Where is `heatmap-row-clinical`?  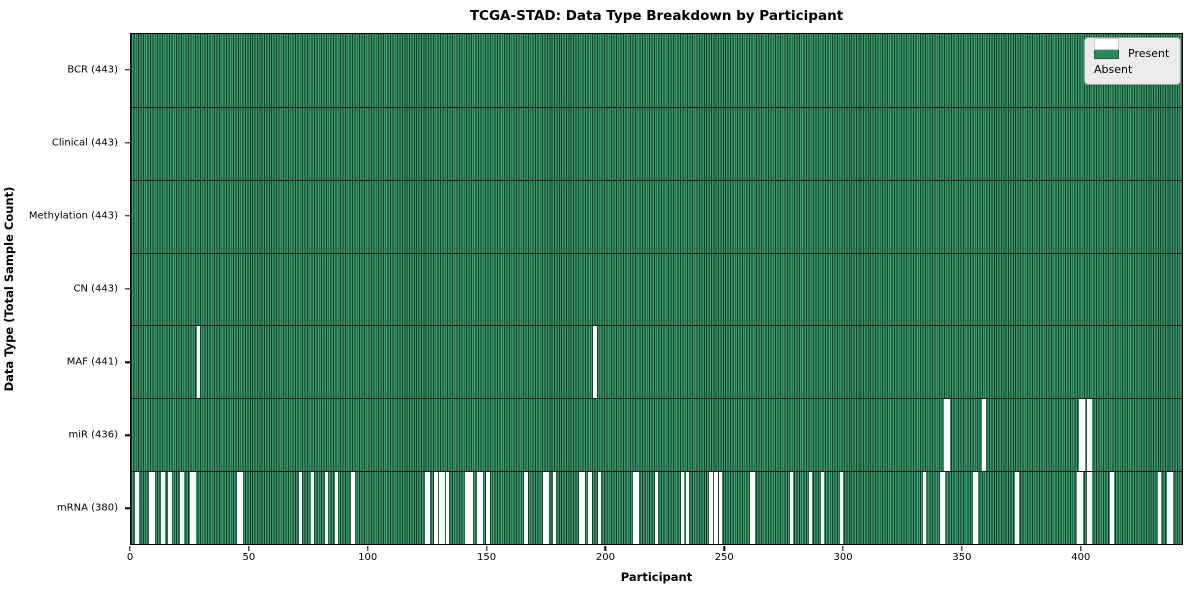
heatmap-row-clinical is located at coordinates (656, 143).